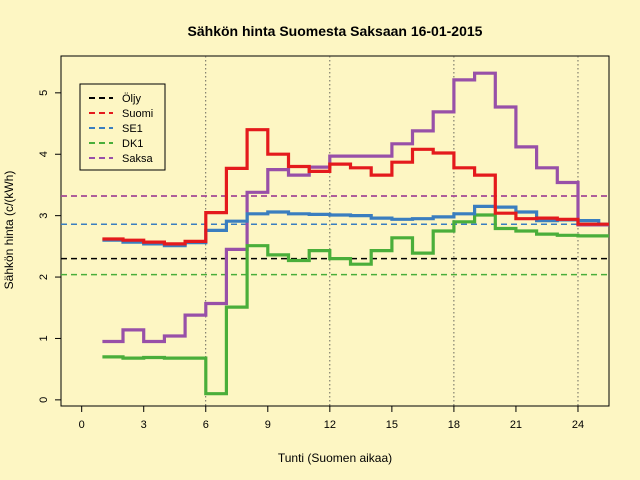 The width and height of the screenshot is (640, 480). Describe the element at coordinates (516, 425) in the screenshot. I see `x-tick-label: 21` at that location.